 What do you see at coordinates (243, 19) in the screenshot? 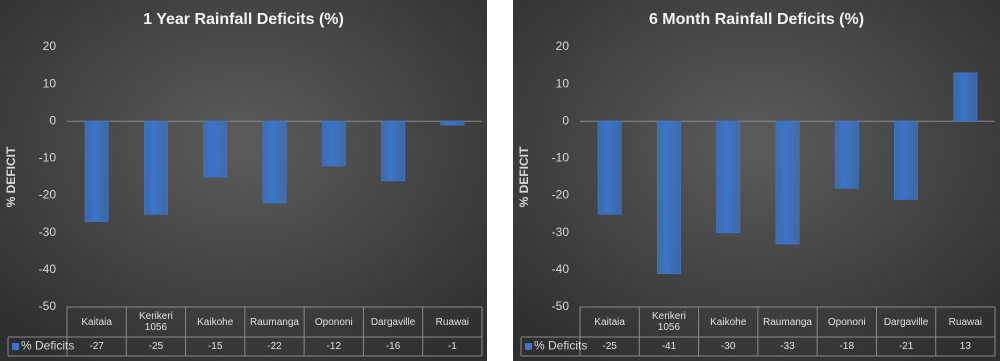
I see `chart-title: 1 Year Rainfall Deficits (%)` at bounding box center [243, 19].